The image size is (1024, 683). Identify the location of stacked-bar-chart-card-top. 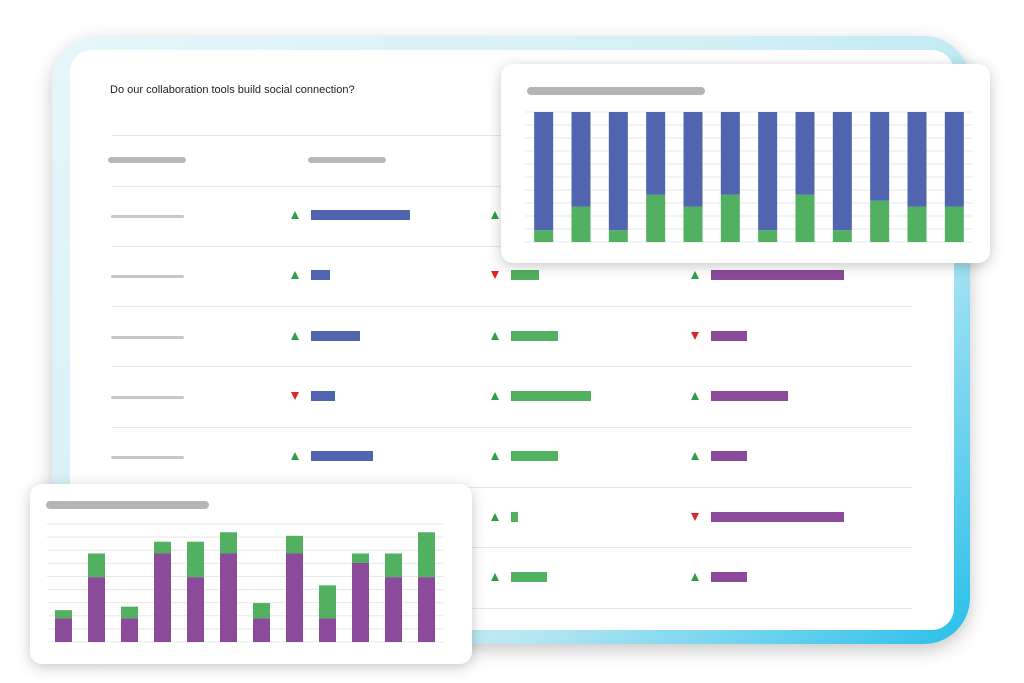
(745, 163).